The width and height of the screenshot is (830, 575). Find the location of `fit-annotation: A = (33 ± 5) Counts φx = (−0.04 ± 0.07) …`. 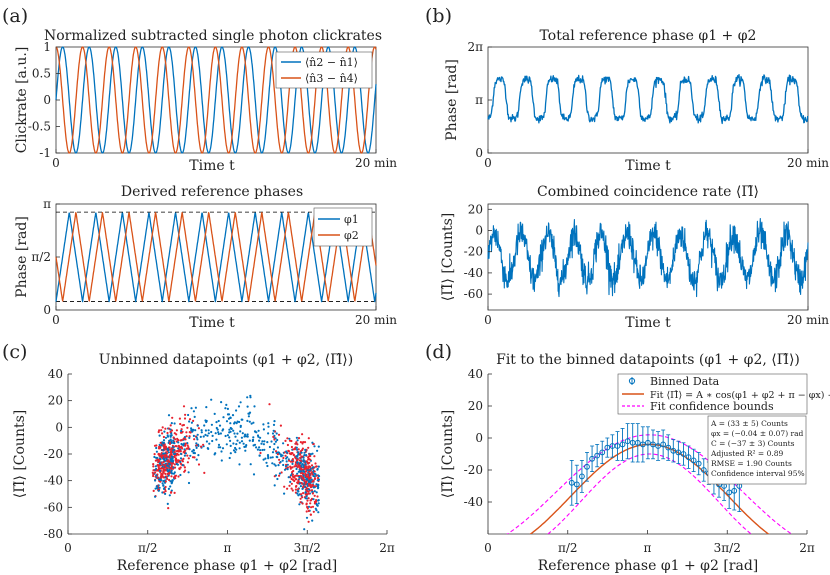

fit-annotation: A = (33 ± 5) Counts φx = (−0.04 ± 0.07) … is located at coordinates (757, 450).